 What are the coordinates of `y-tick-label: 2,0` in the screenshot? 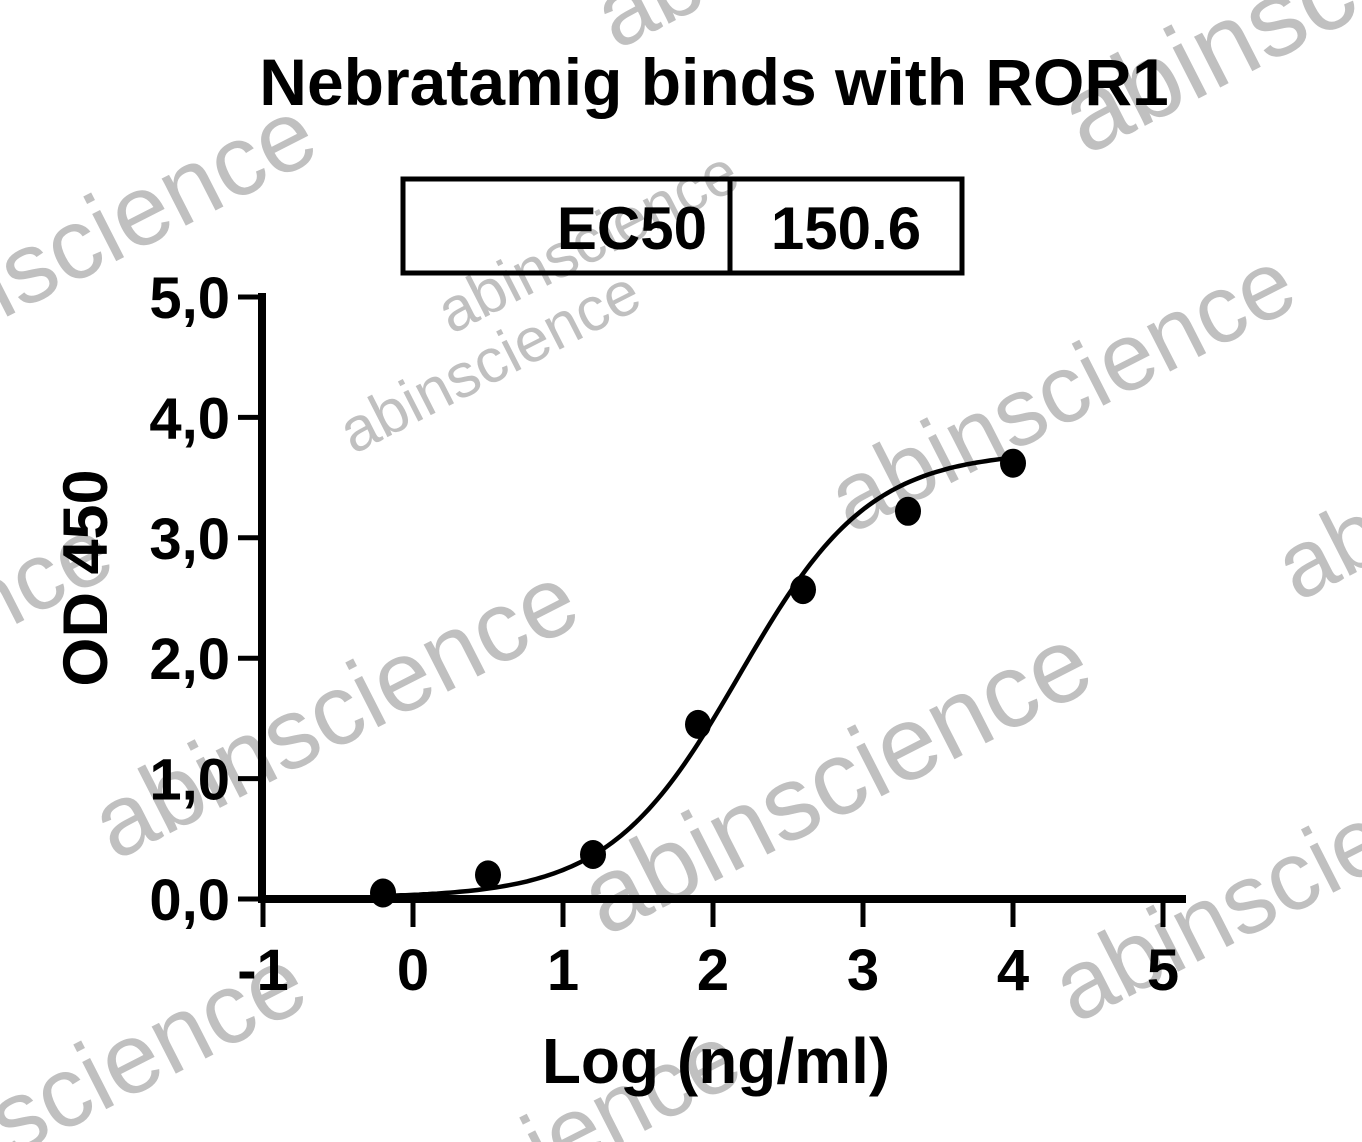 It's located at (189, 659).